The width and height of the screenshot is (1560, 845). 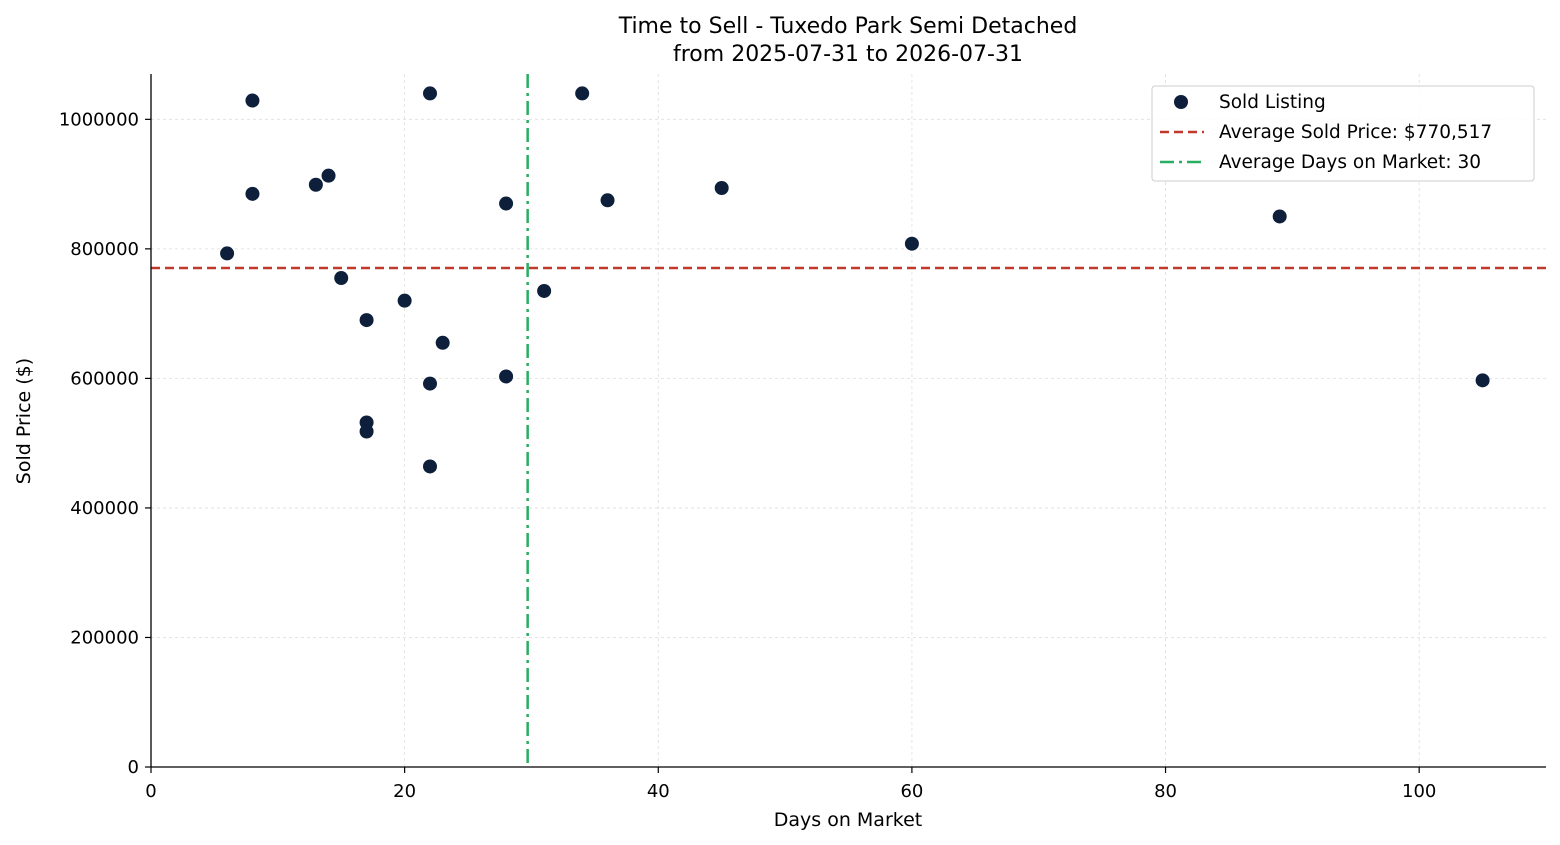 I want to click on x-tick-label: 20, so click(x=404, y=791).